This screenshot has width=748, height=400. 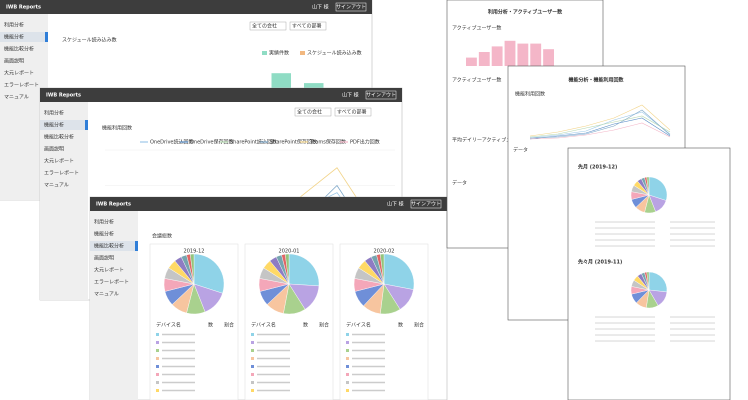 What do you see at coordinates (172, 142) in the screenshot?
I see `legend-label: OneDrive読込回数` at bounding box center [172, 142].